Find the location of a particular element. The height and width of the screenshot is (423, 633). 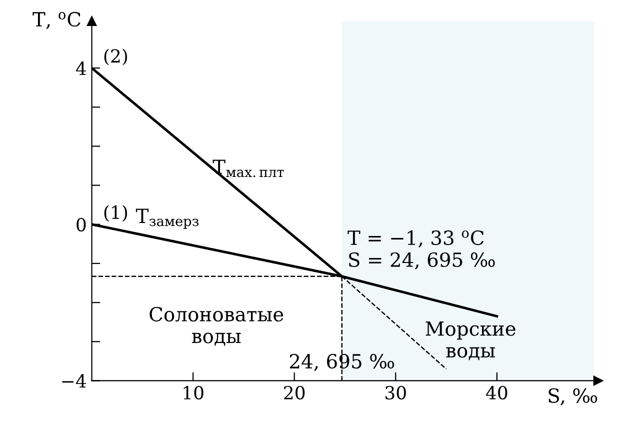

annotation: Солоноватые воды is located at coordinates (217, 326).